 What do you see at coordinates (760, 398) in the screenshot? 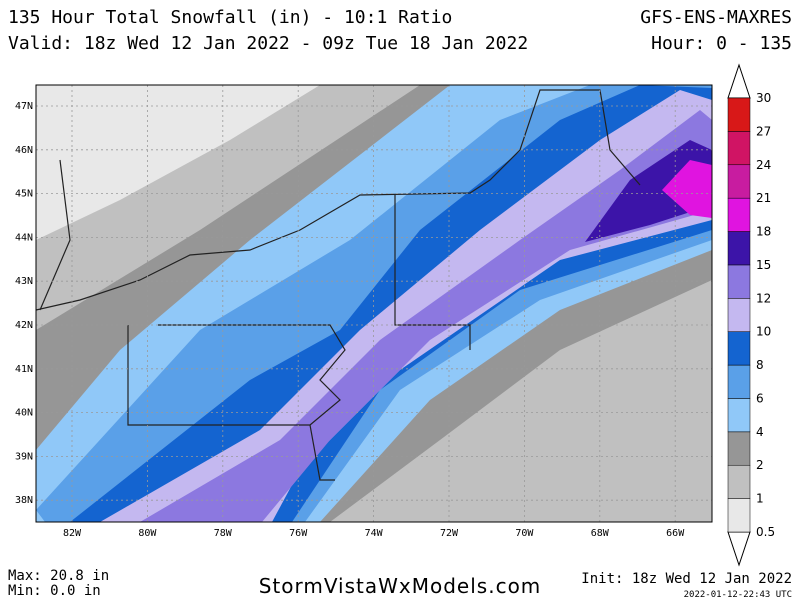
I see `colorbar-label: 6` at bounding box center [760, 398].